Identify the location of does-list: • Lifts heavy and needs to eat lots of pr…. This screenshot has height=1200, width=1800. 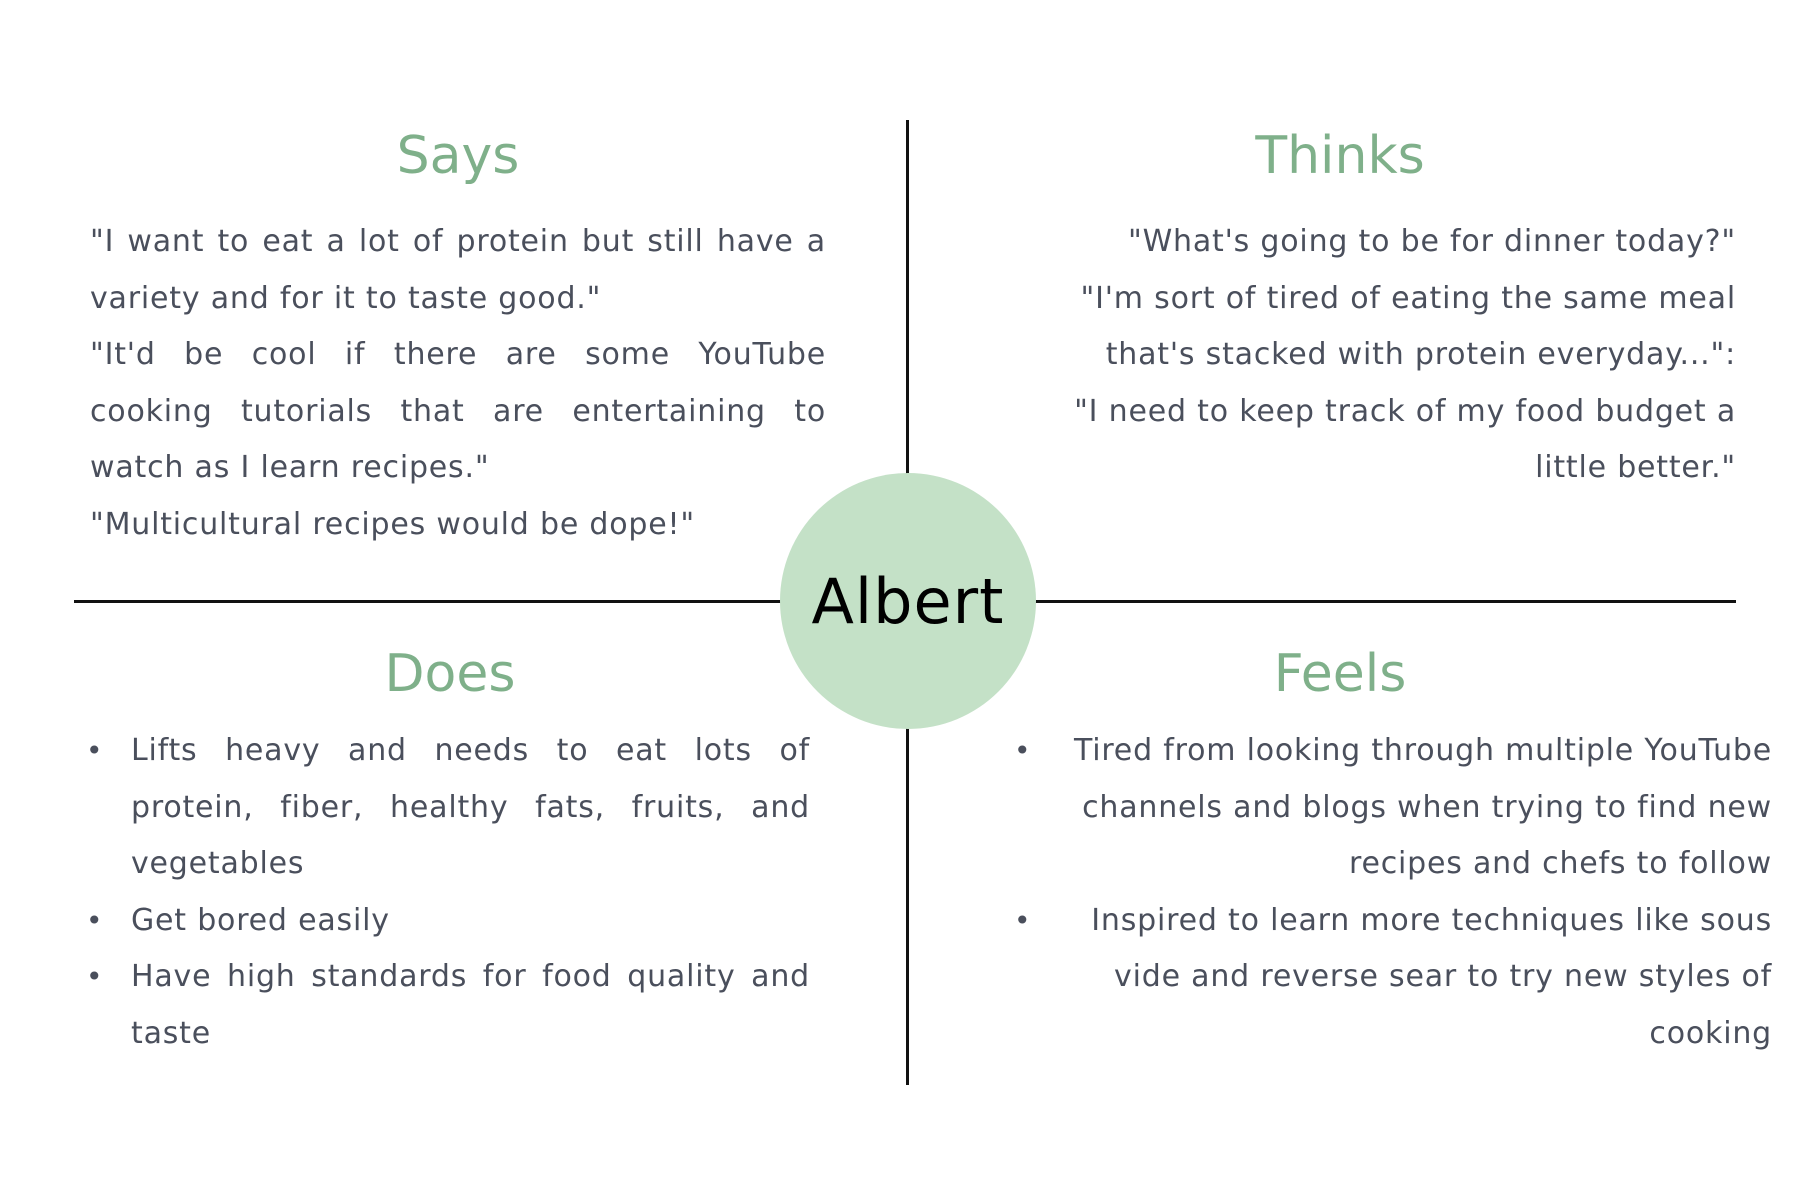
(448, 892).